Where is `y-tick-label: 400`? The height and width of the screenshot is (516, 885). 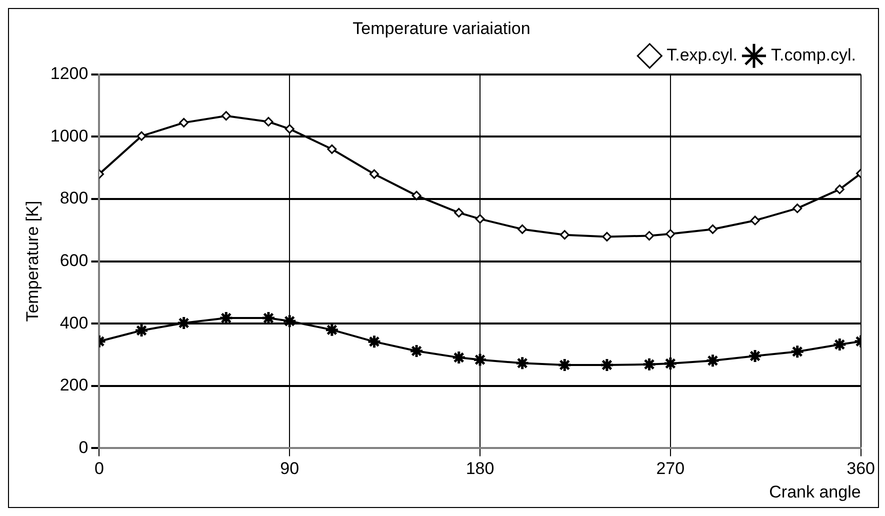
y-tick-label: 400 is located at coordinates (74, 322).